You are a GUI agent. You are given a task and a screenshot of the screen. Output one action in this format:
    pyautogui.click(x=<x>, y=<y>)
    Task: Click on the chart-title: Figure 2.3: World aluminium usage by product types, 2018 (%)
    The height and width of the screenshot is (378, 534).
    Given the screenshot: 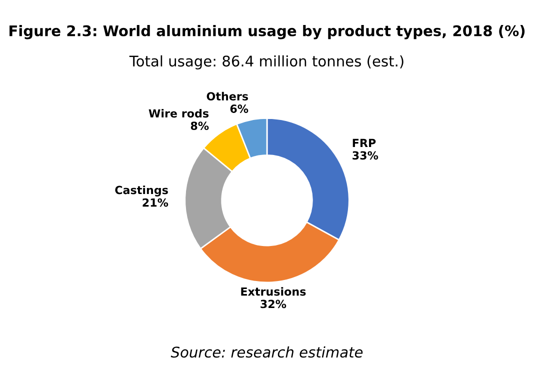 What is the action you would take?
    pyautogui.click(x=267, y=32)
    